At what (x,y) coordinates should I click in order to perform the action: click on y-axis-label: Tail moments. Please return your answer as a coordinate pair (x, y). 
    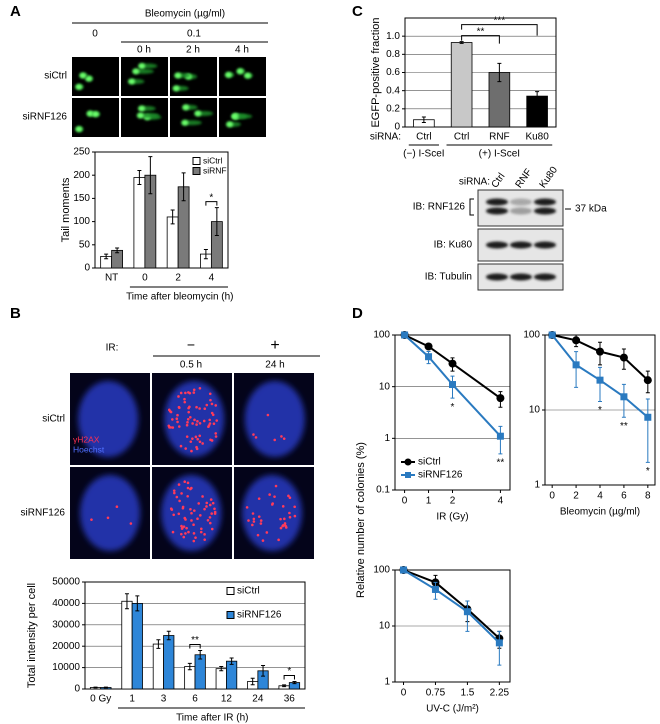
    Looking at the image, I should click on (66, 209).